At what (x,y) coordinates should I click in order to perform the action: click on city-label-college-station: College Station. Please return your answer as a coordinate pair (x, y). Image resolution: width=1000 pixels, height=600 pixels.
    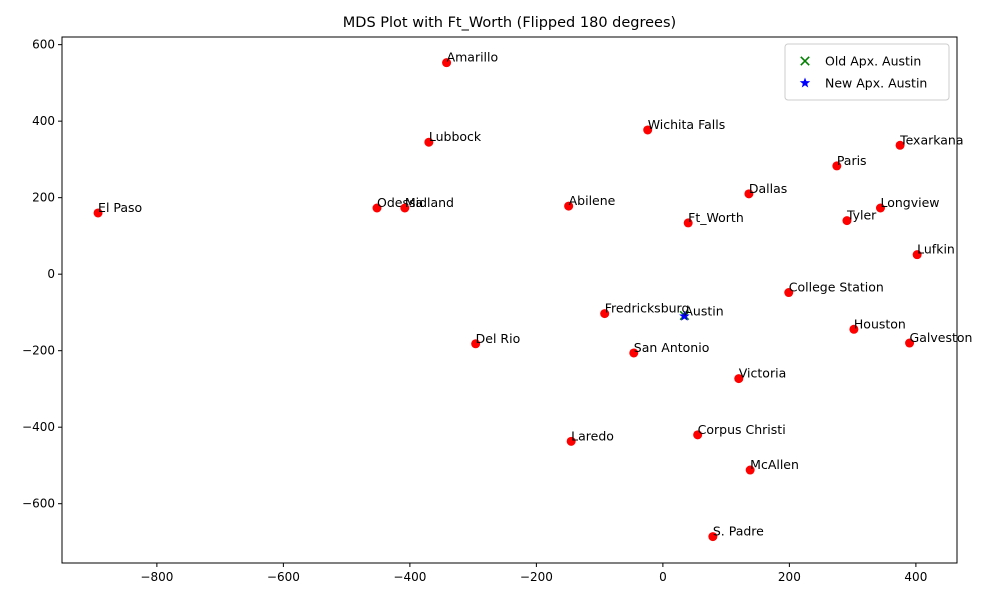
    Looking at the image, I should click on (836, 287).